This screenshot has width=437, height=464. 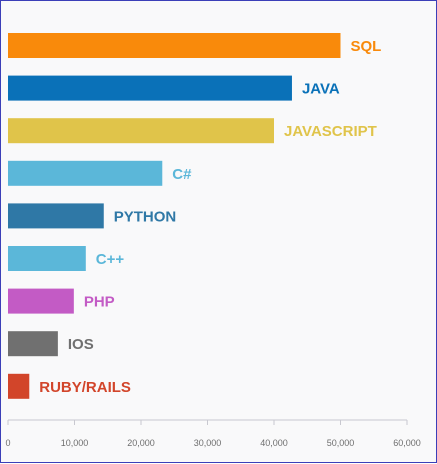 What do you see at coordinates (182, 174) in the screenshot?
I see `bar-label-c-: C#` at bounding box center [182, 174].